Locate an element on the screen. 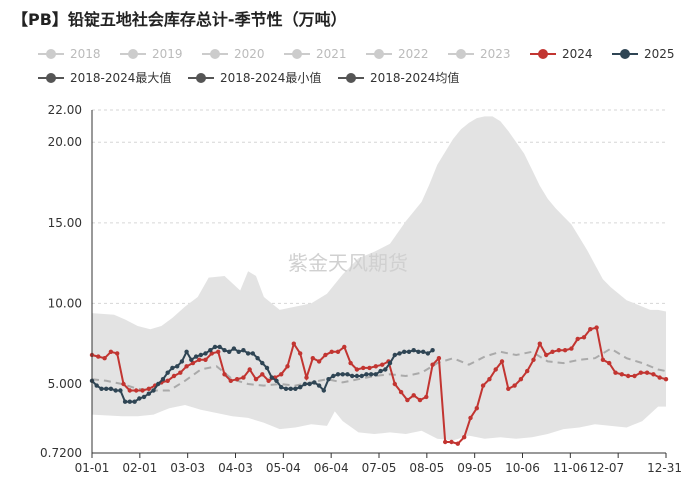 Image resolution: width=694 pixels, height=481 pixels. legend-label: 2020 is located at coordinates (249, 54).